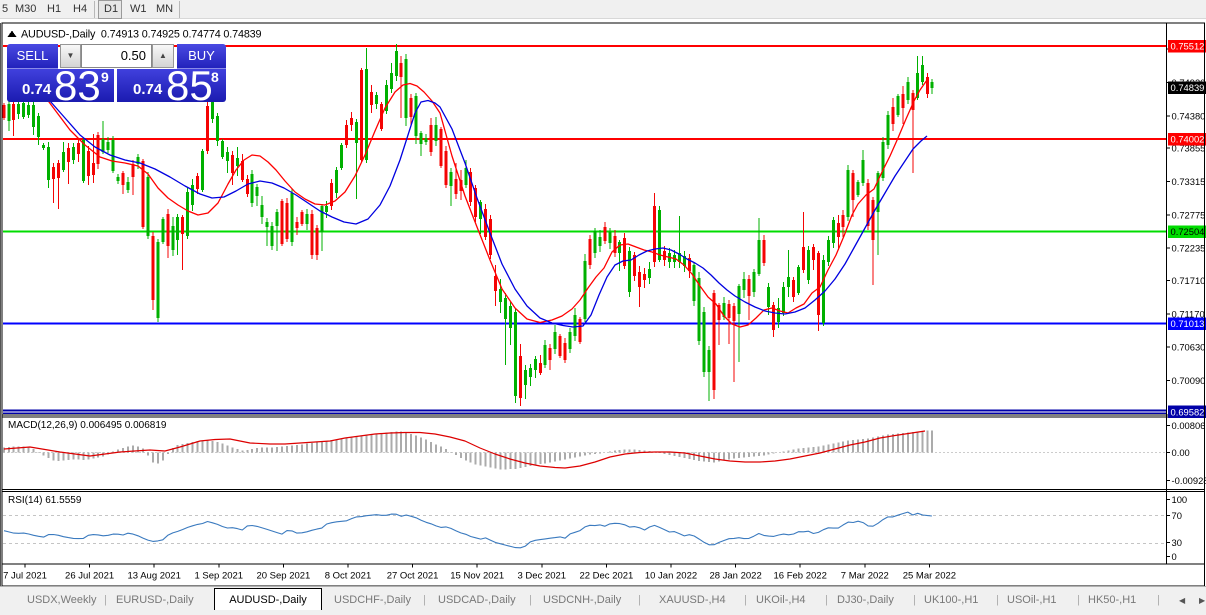  Describe the element at coordinates (87, 425) in the screenshot. I see `svg-text:MACD(12,26,9) 0.006495 0.00681: MACD(12,26,9) 0.006495 0.006819` at that location.